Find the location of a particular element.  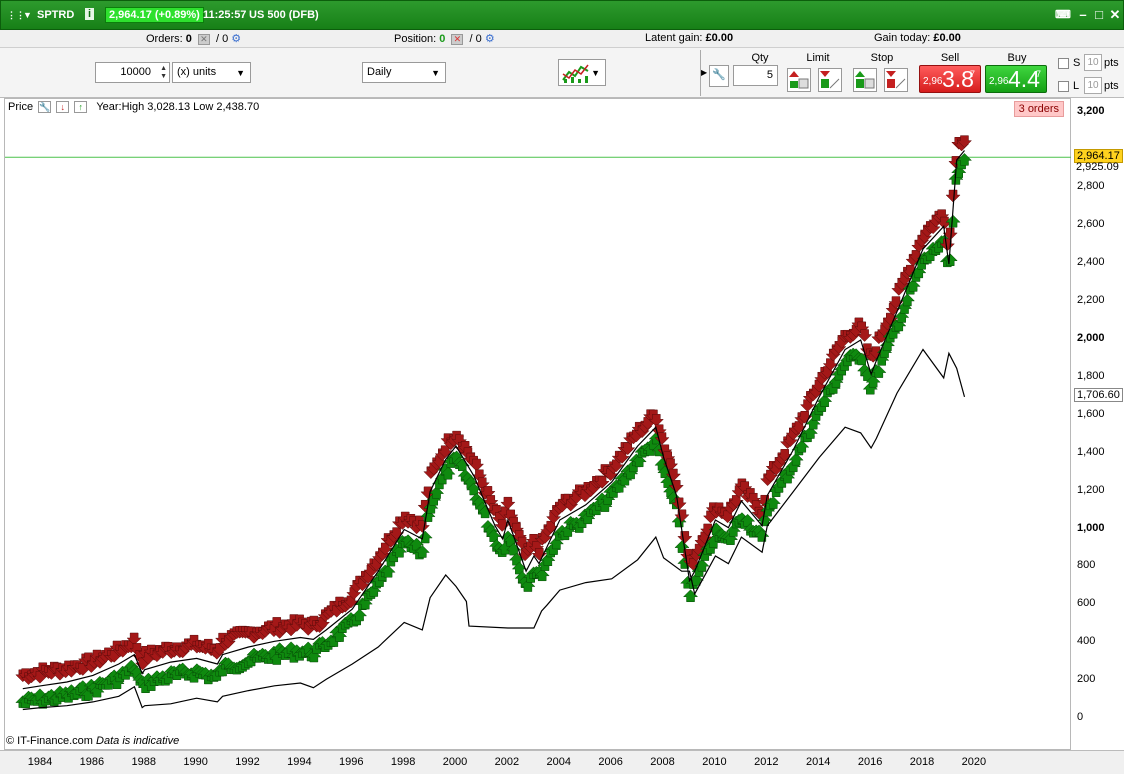

sell-button: 2,96 3.8 7 is located at coordinates (950, 79).